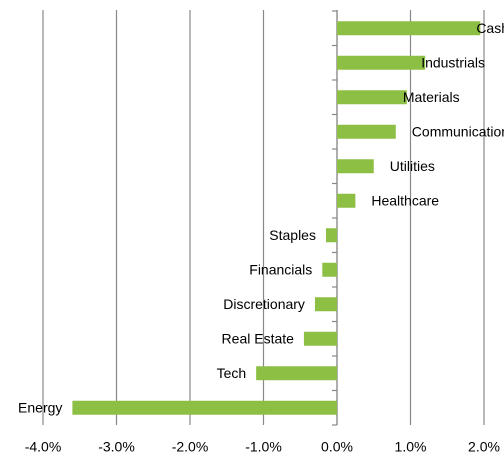  What do you see at coordinates (263, 447) in the screenshot?
I see `x-tick-label: -1.0%` at bounding box center [263, 447].